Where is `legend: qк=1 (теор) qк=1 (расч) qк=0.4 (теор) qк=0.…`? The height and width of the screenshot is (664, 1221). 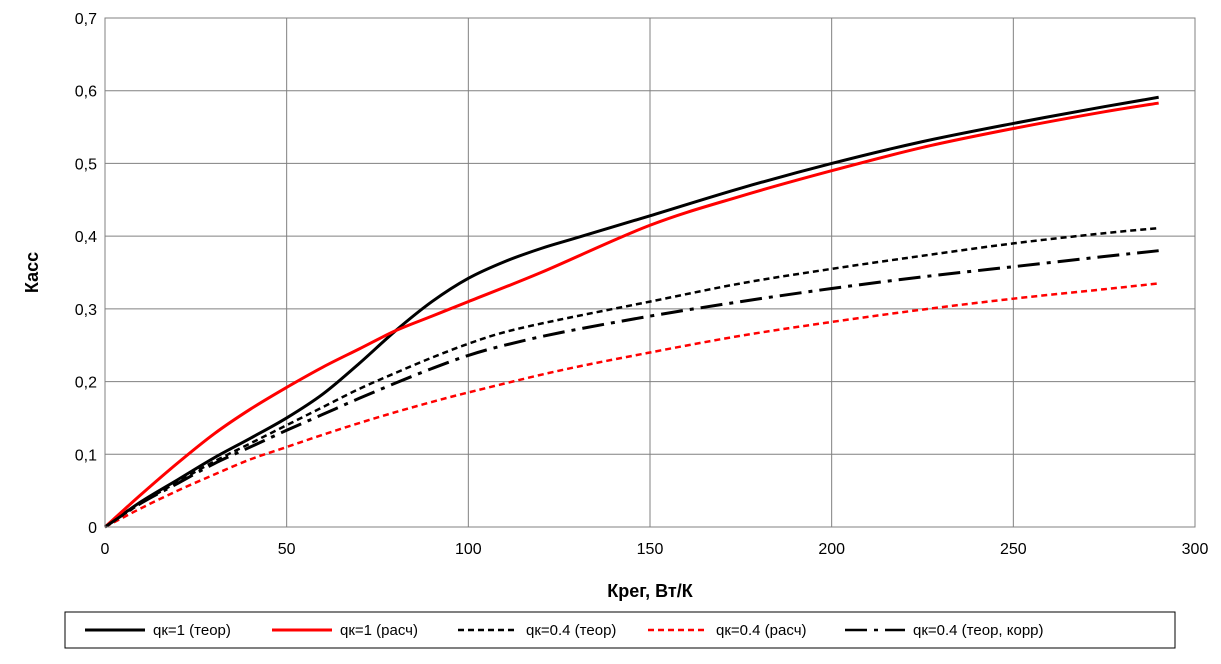
legend: qк=1 (теор) qк=1 (расч) qк=0.4 (теор) qк=0.… is located at coordinates (620, 630).